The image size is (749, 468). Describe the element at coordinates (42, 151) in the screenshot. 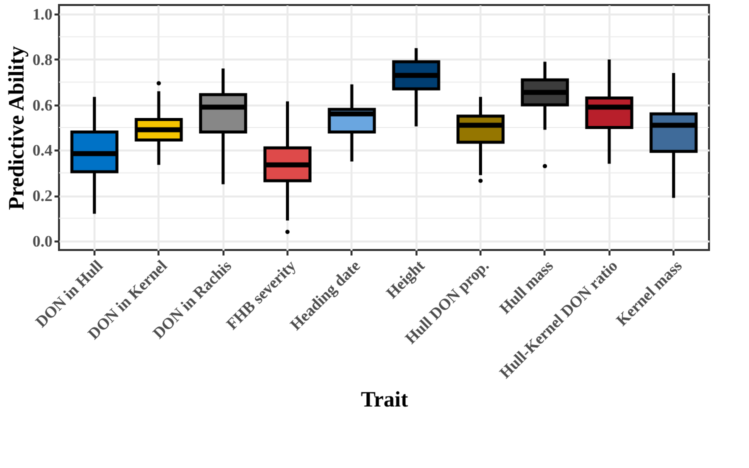

I see `y-tick-label: 0.4` at that location.